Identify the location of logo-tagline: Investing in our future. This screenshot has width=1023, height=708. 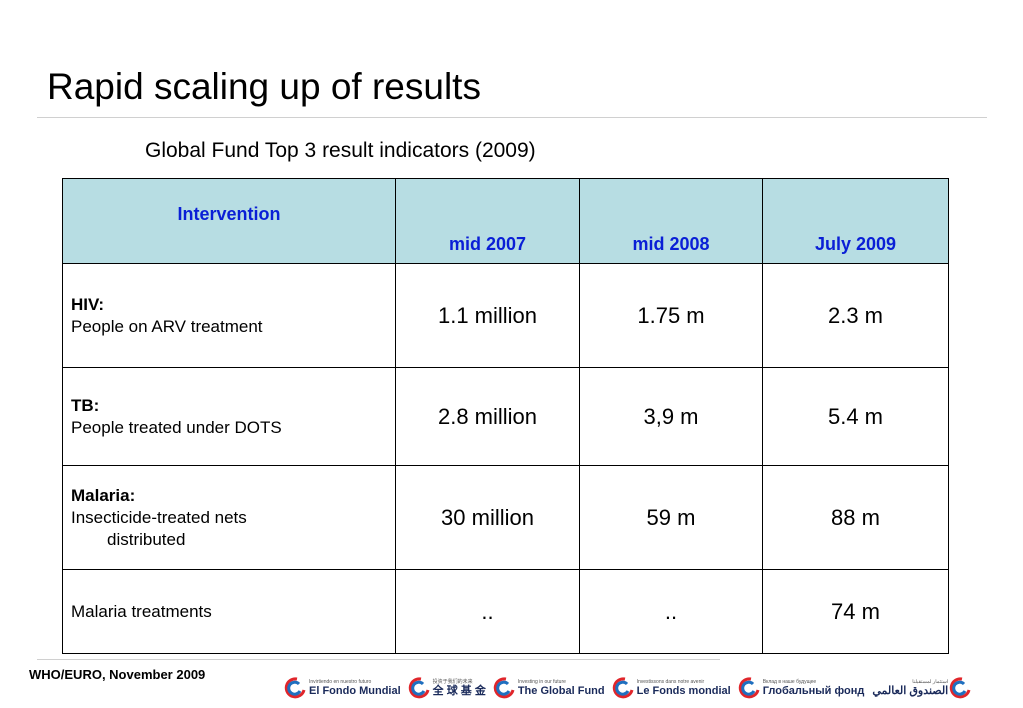
(541, 682).